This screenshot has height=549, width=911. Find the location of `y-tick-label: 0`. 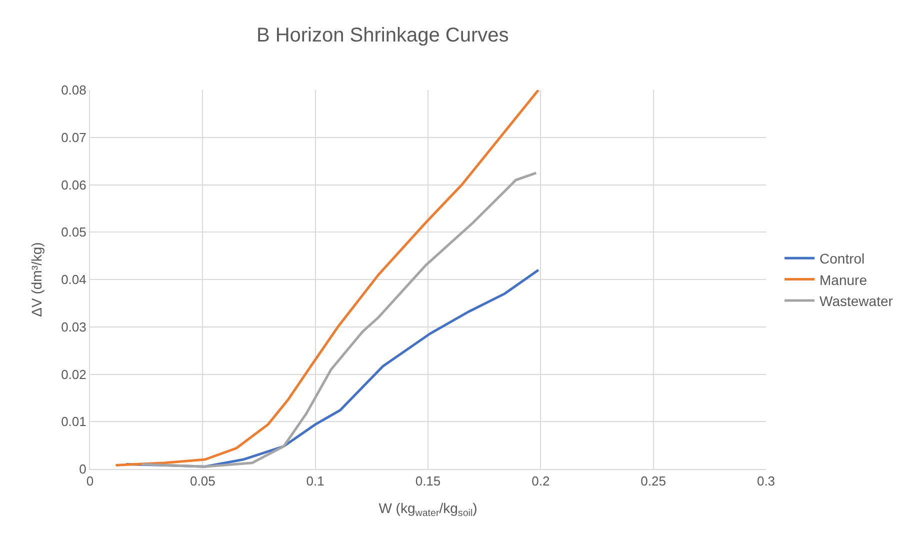

y-tick-label: 0 is located at coordinates (82, 469).